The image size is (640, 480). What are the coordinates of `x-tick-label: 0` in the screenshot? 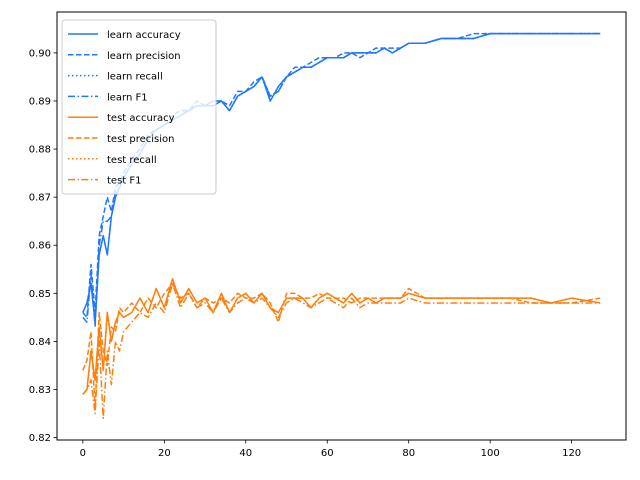 It's located at (83, 453).